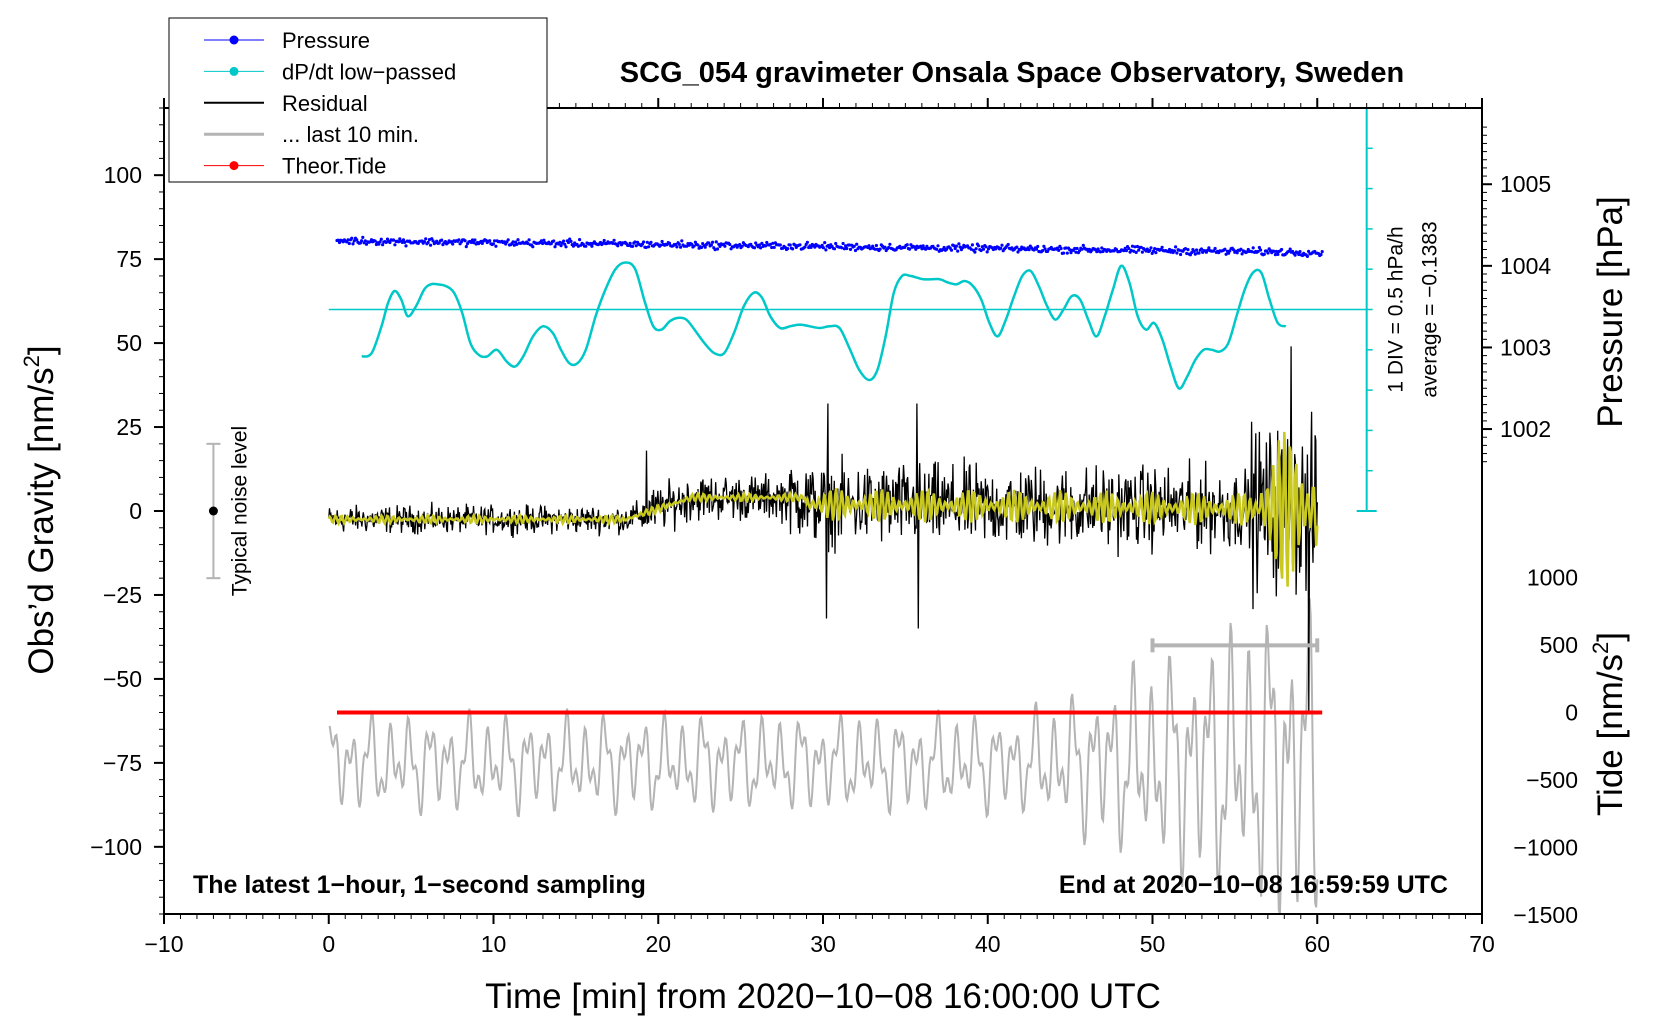 The width and height of the screenshot is (1660, 1020). What do you see at coordinates (658, 944) in the screenshot?
I see `x-tick-label: 20` at bounding box center [658, 944].